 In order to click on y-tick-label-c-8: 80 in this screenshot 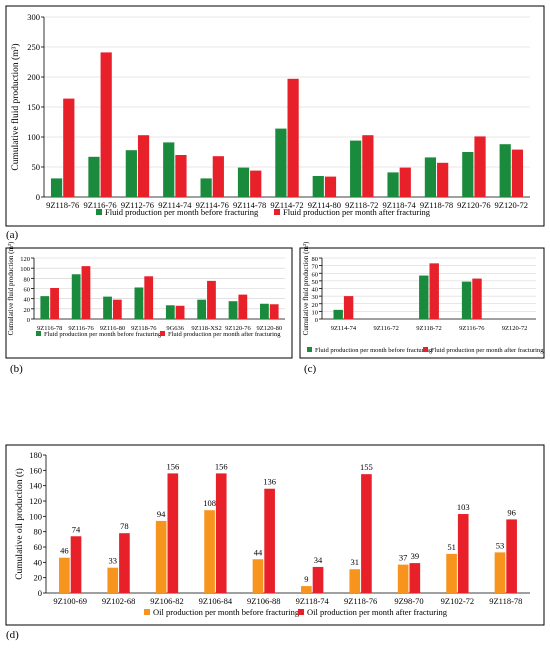, I will do `click(315, 259)`.